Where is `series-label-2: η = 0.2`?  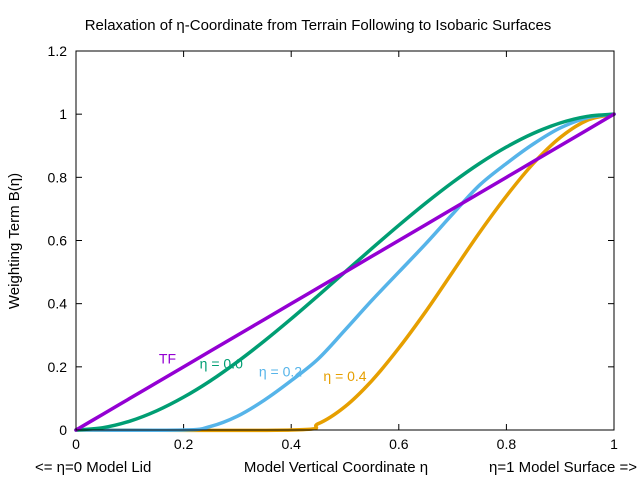 series-label-2: η = 0.2 is located at coordinates (280, 371).